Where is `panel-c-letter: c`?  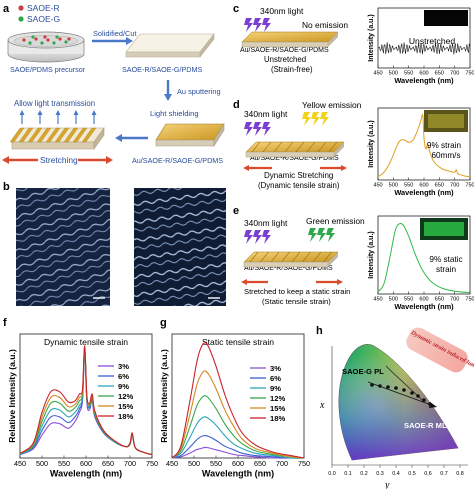 panel-c-letter: c is located at coordinates (236, 9).